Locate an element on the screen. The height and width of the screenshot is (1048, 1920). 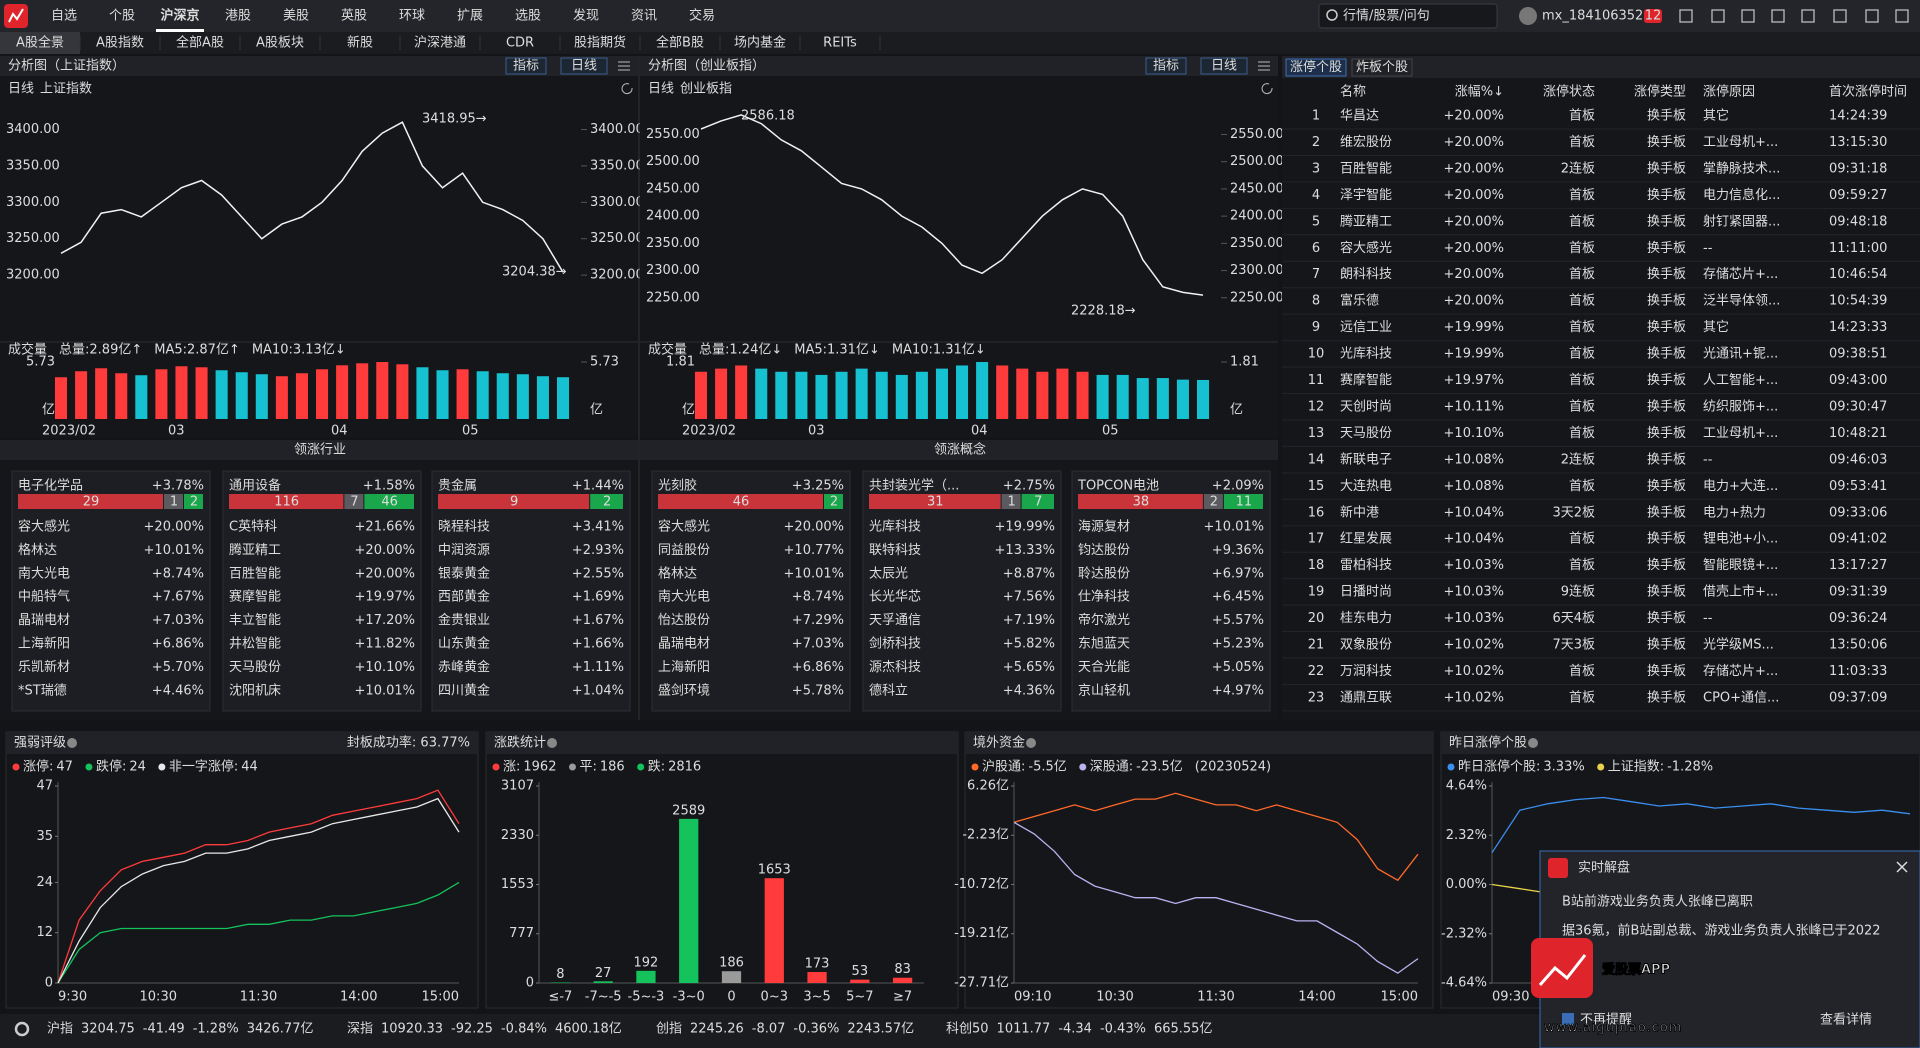
tab: CDR is located at coordinates (520, 43).